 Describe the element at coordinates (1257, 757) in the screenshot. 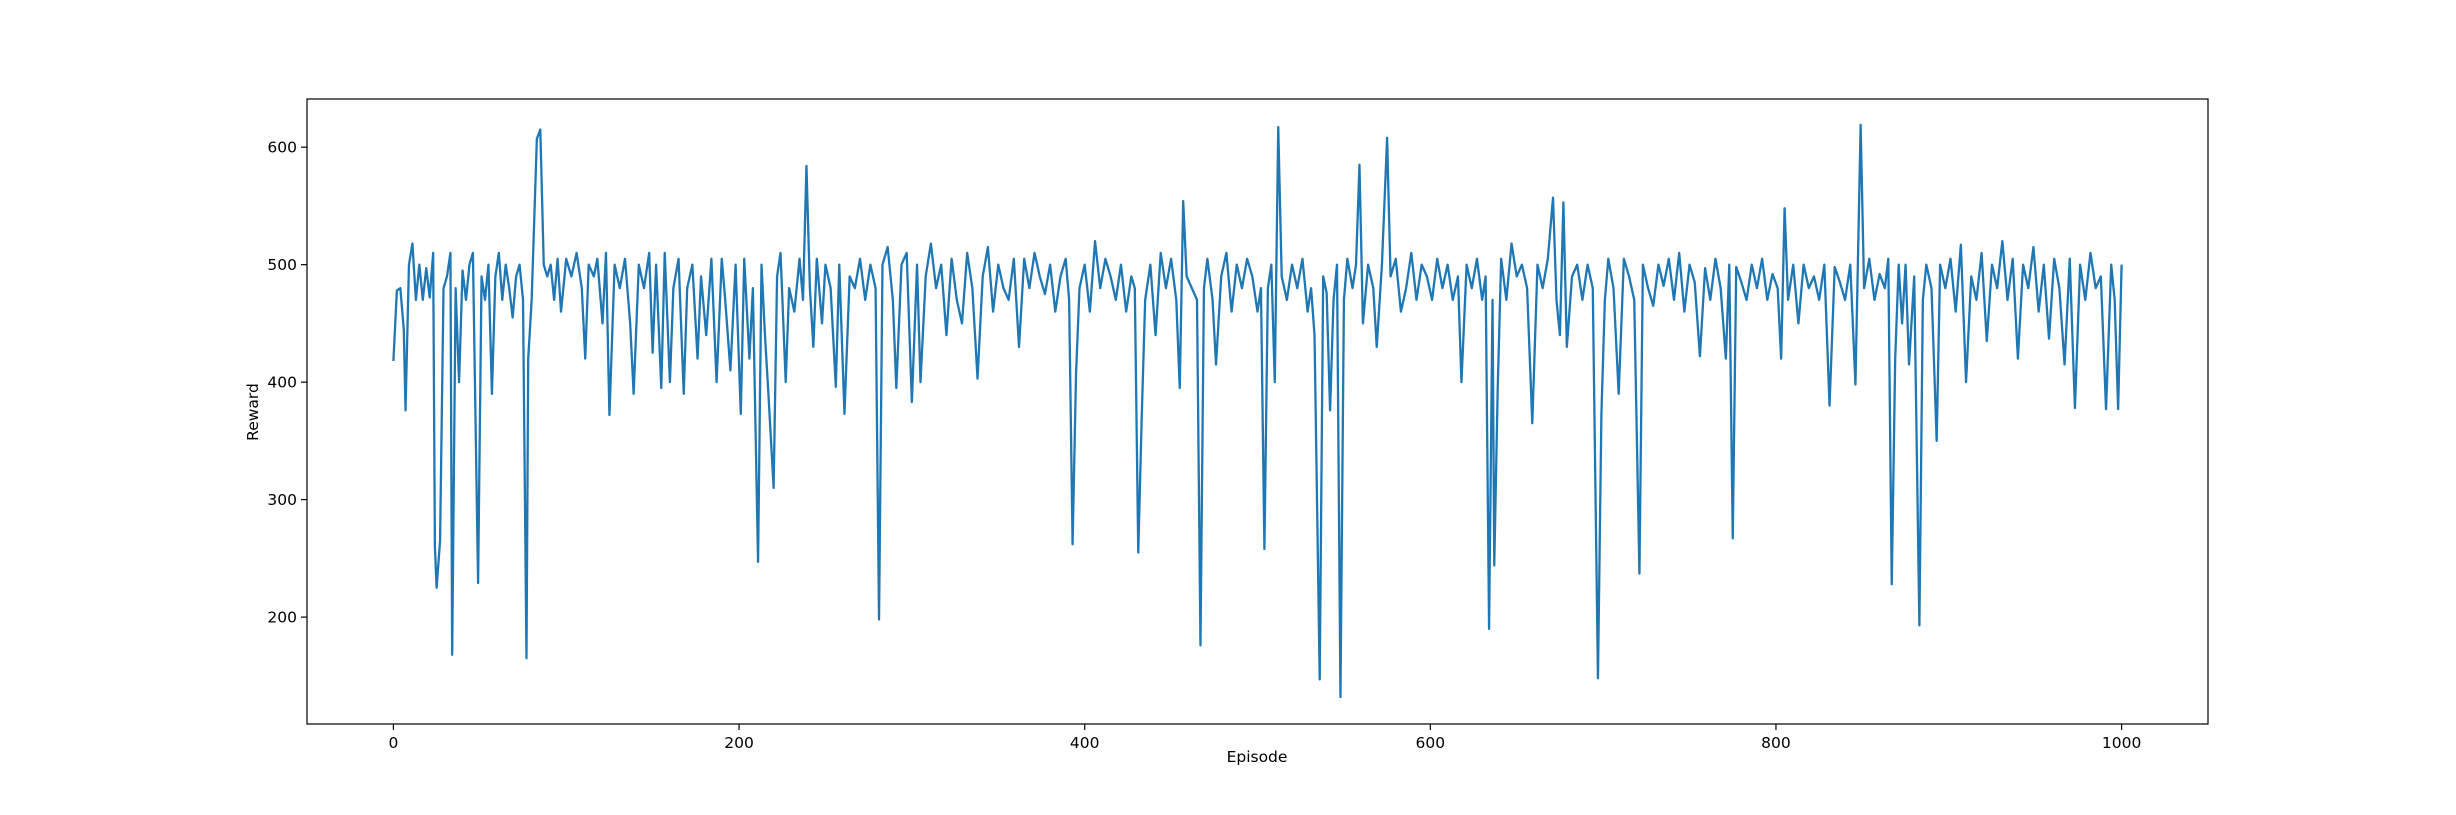

I see `x-axis-label: Episode` at that location.